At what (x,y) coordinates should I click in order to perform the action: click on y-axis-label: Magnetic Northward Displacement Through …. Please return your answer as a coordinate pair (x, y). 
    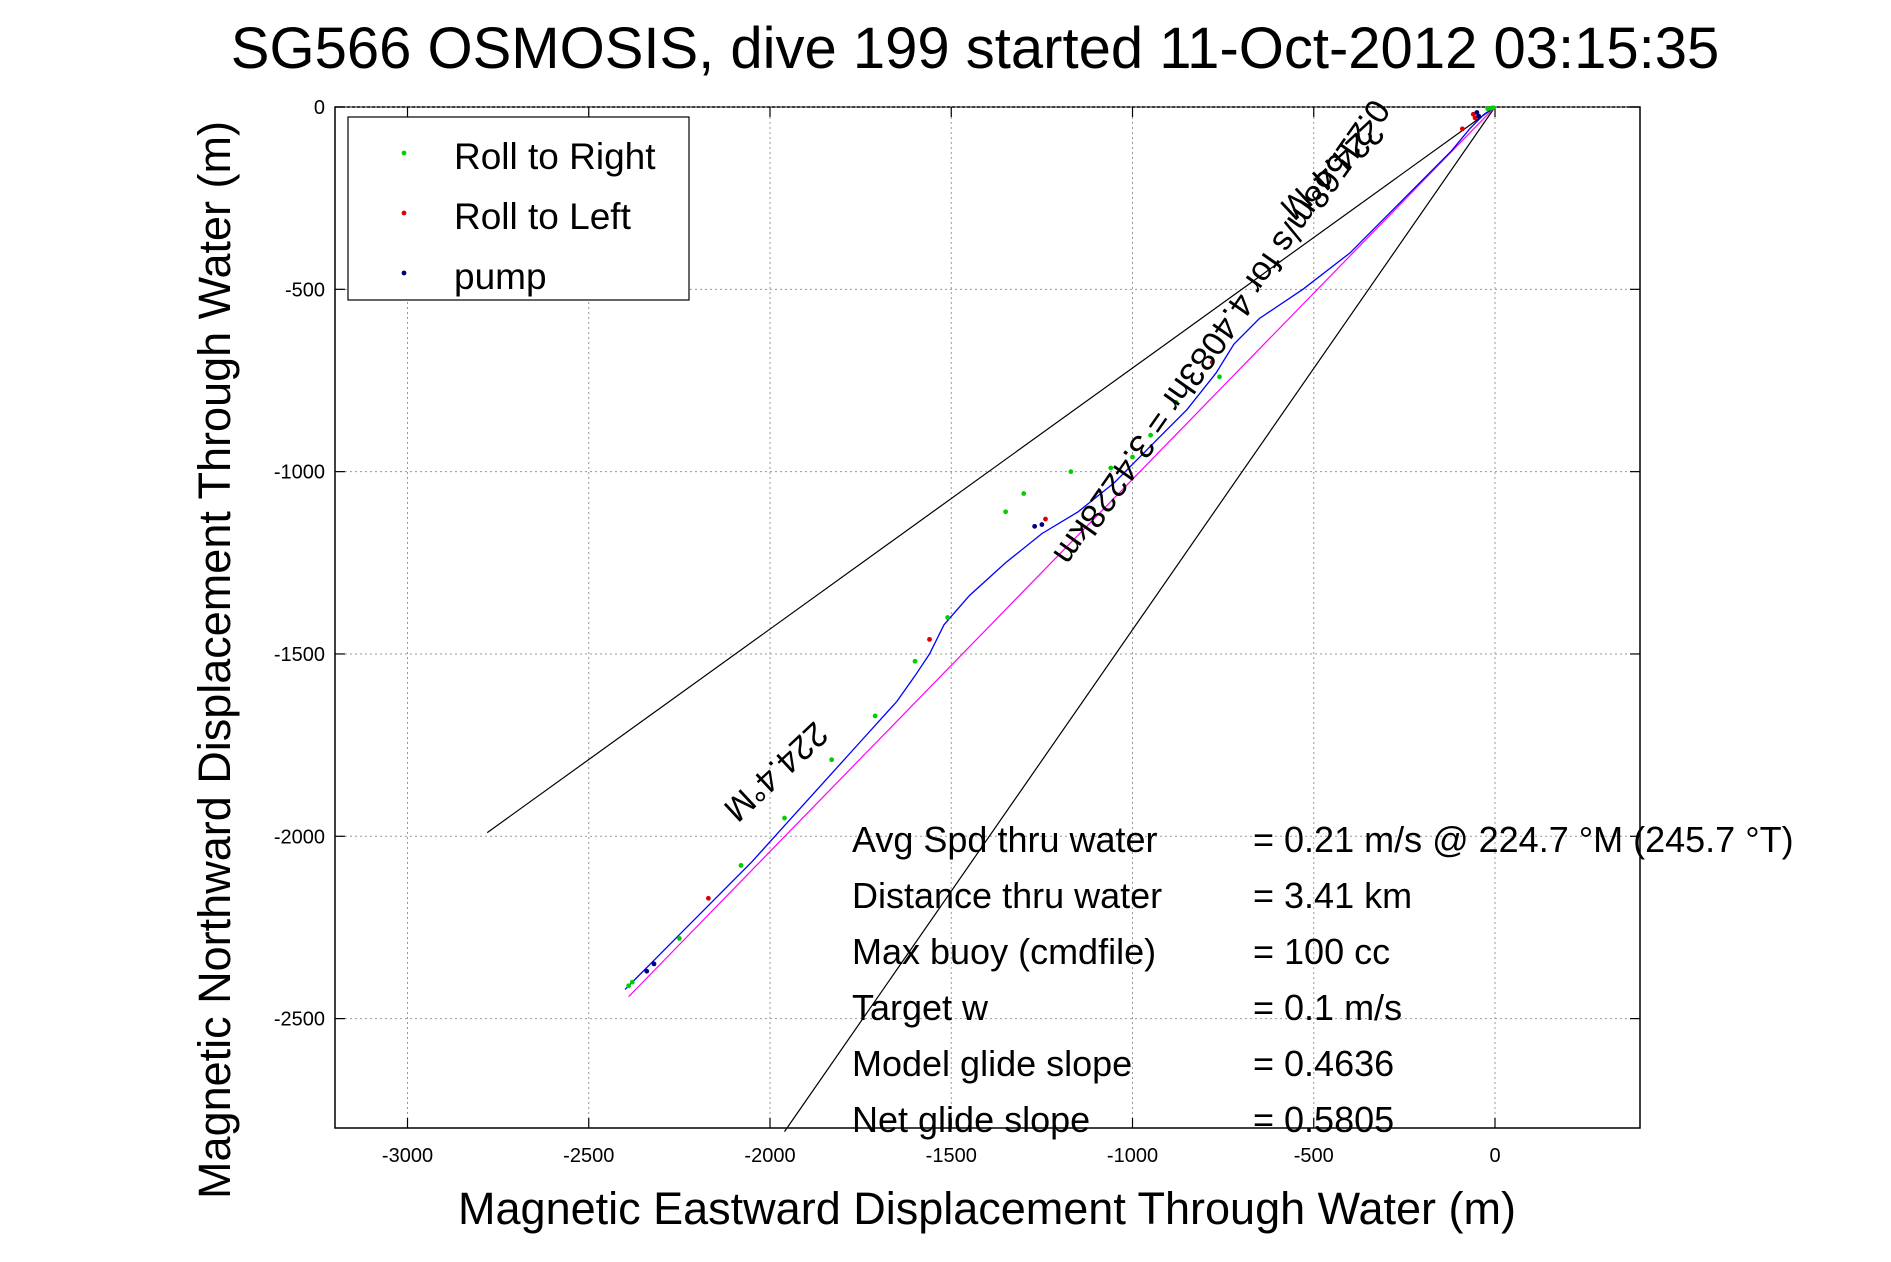
    Looking at the image, I should click on (214, 660).